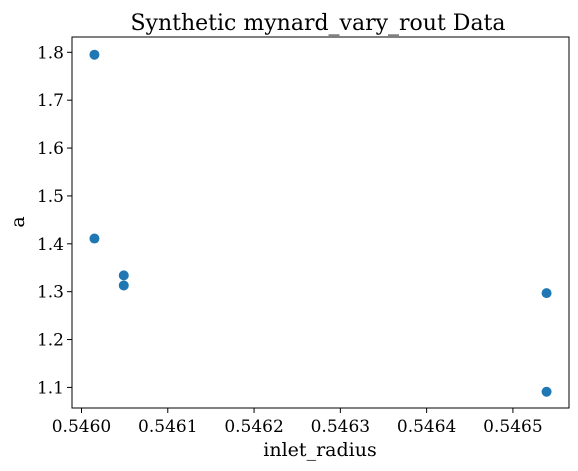 This screenshot has height=471, width=578. What do you see at coordinates (426, 427) in the screenshot?
I see `x-tick-label: 0.5464` at bounding box center [426, 427].